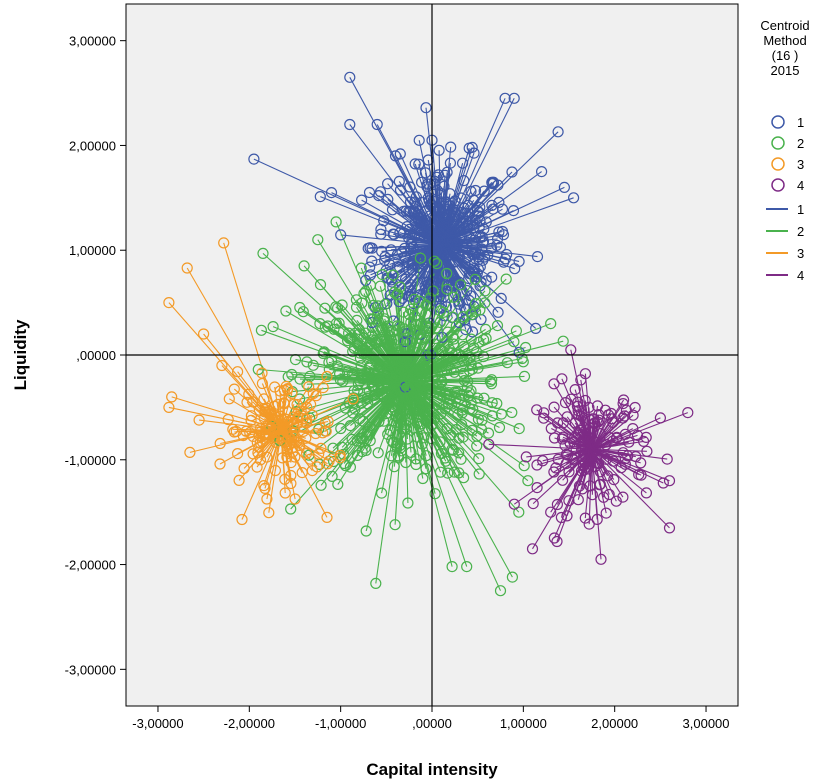 The image size is (828, 783). Describe the element at coordinates (778, 185) in the screenshot. I see `legend-marker` at that location.